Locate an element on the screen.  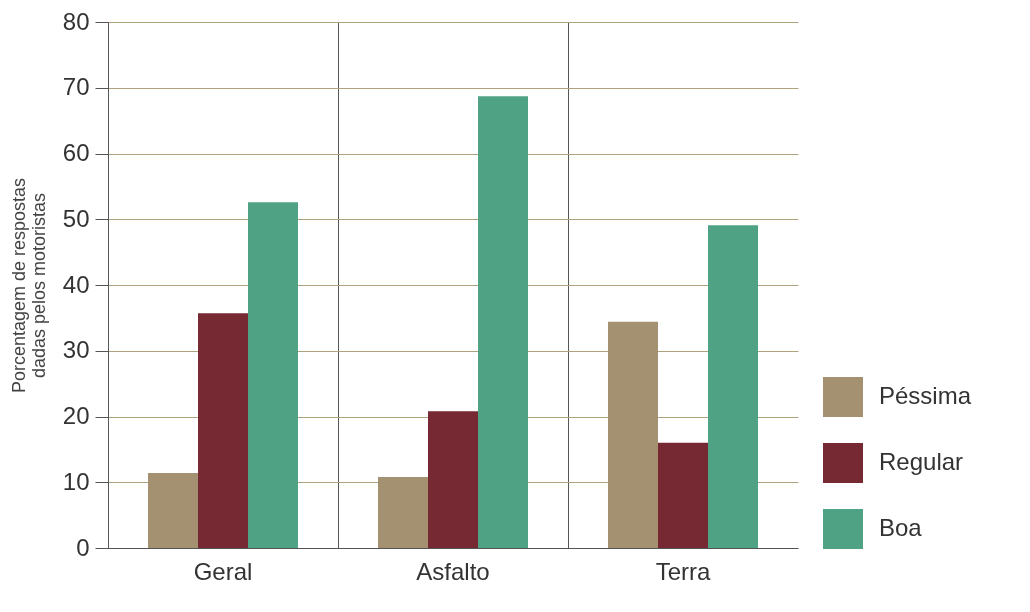
y-tick-label: 70 is located at coordinates (76, 87).